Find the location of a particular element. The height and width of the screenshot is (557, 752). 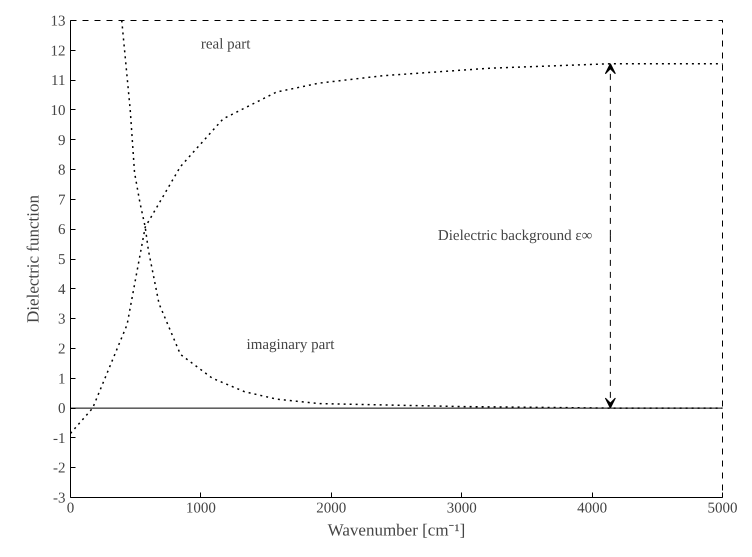

y-tick-label: -3 is located at coordinates (59, 498).